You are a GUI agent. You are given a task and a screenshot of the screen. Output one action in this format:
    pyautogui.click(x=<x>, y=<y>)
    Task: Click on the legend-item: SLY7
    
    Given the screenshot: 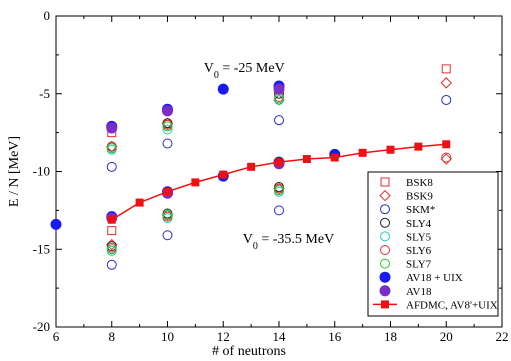 What is the action you would take?
    pyautogui.click(x=406, y=264)
    